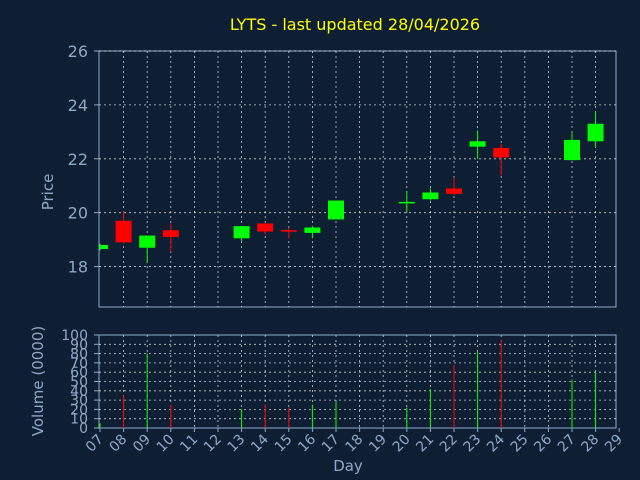 This screenshot has height=480, width=640. I want to click on x-tick-label: 15, so click(284, 444).